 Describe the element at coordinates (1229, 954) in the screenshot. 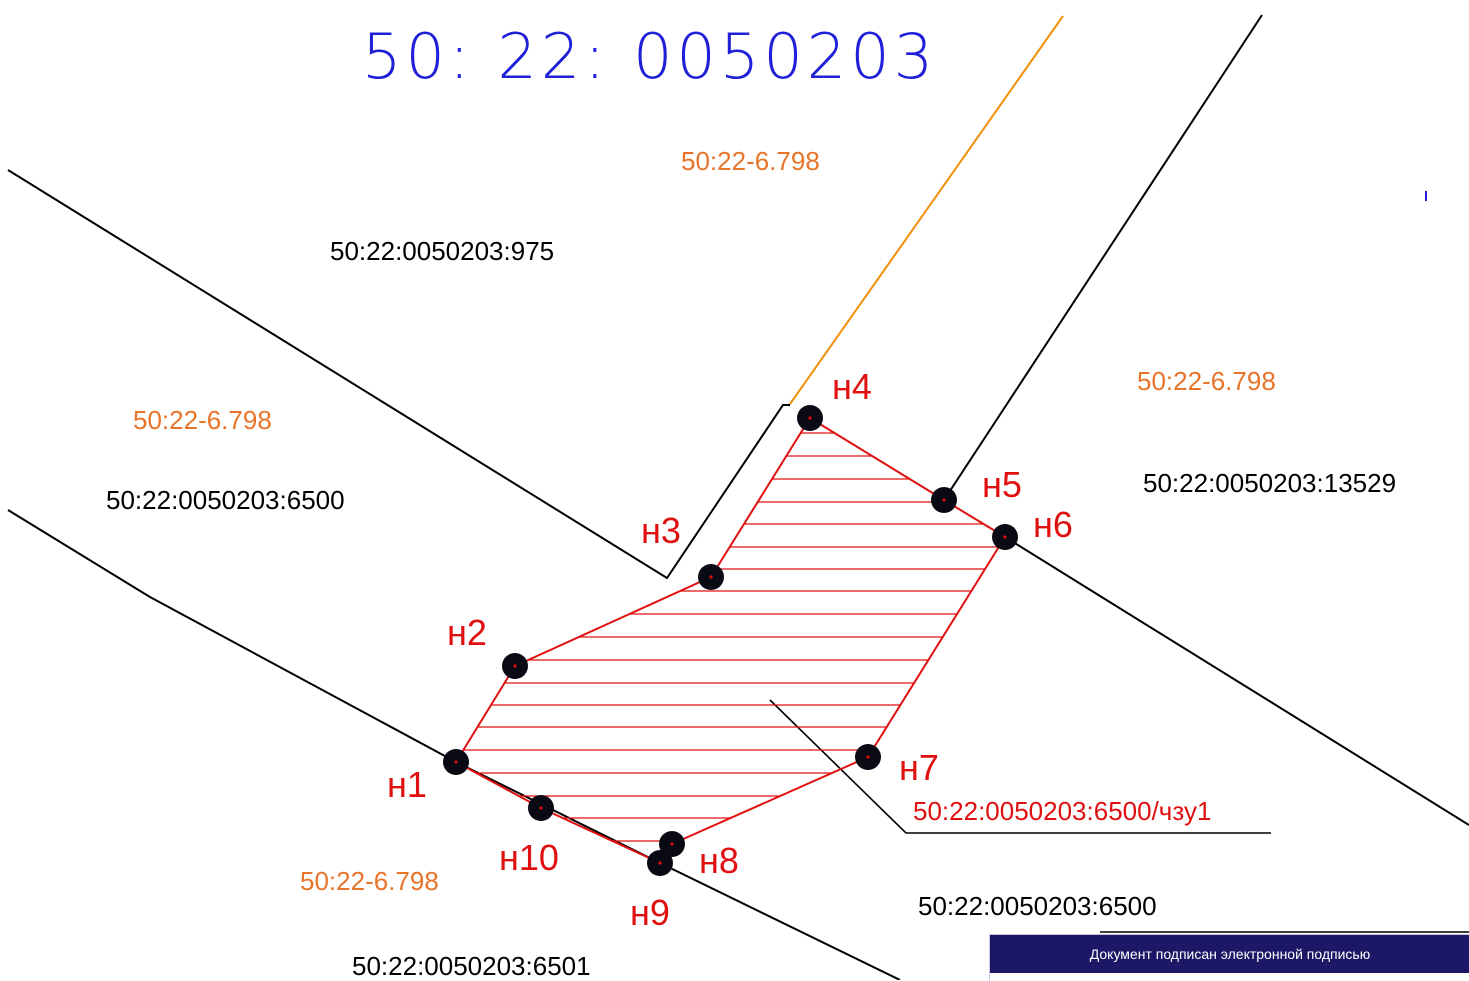

I see `signature-stamp-header: Документ подписан электронной подписью` at that location.